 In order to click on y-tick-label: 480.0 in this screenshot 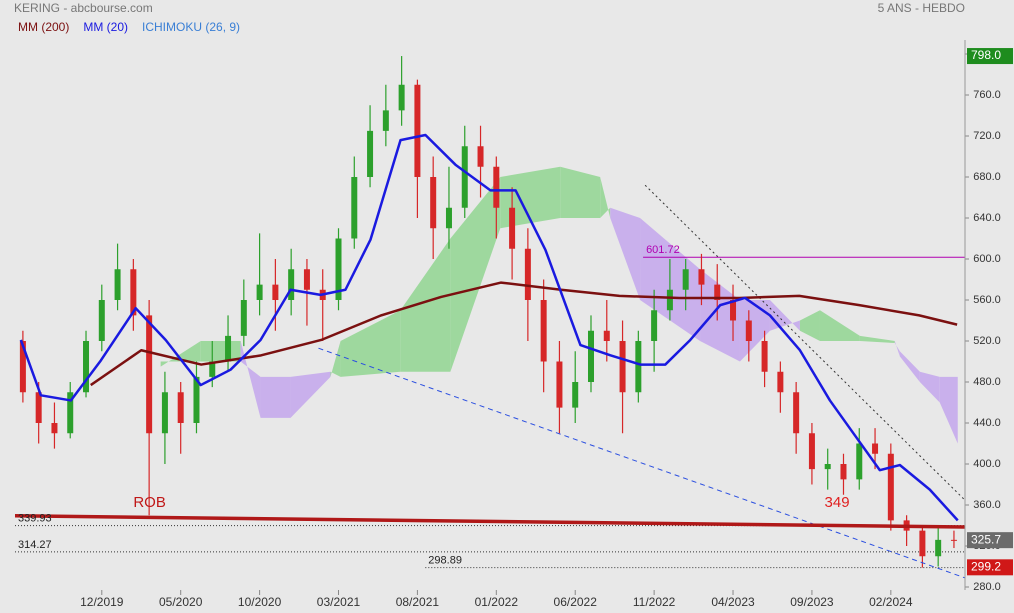, I will do `click(987, 382)`.